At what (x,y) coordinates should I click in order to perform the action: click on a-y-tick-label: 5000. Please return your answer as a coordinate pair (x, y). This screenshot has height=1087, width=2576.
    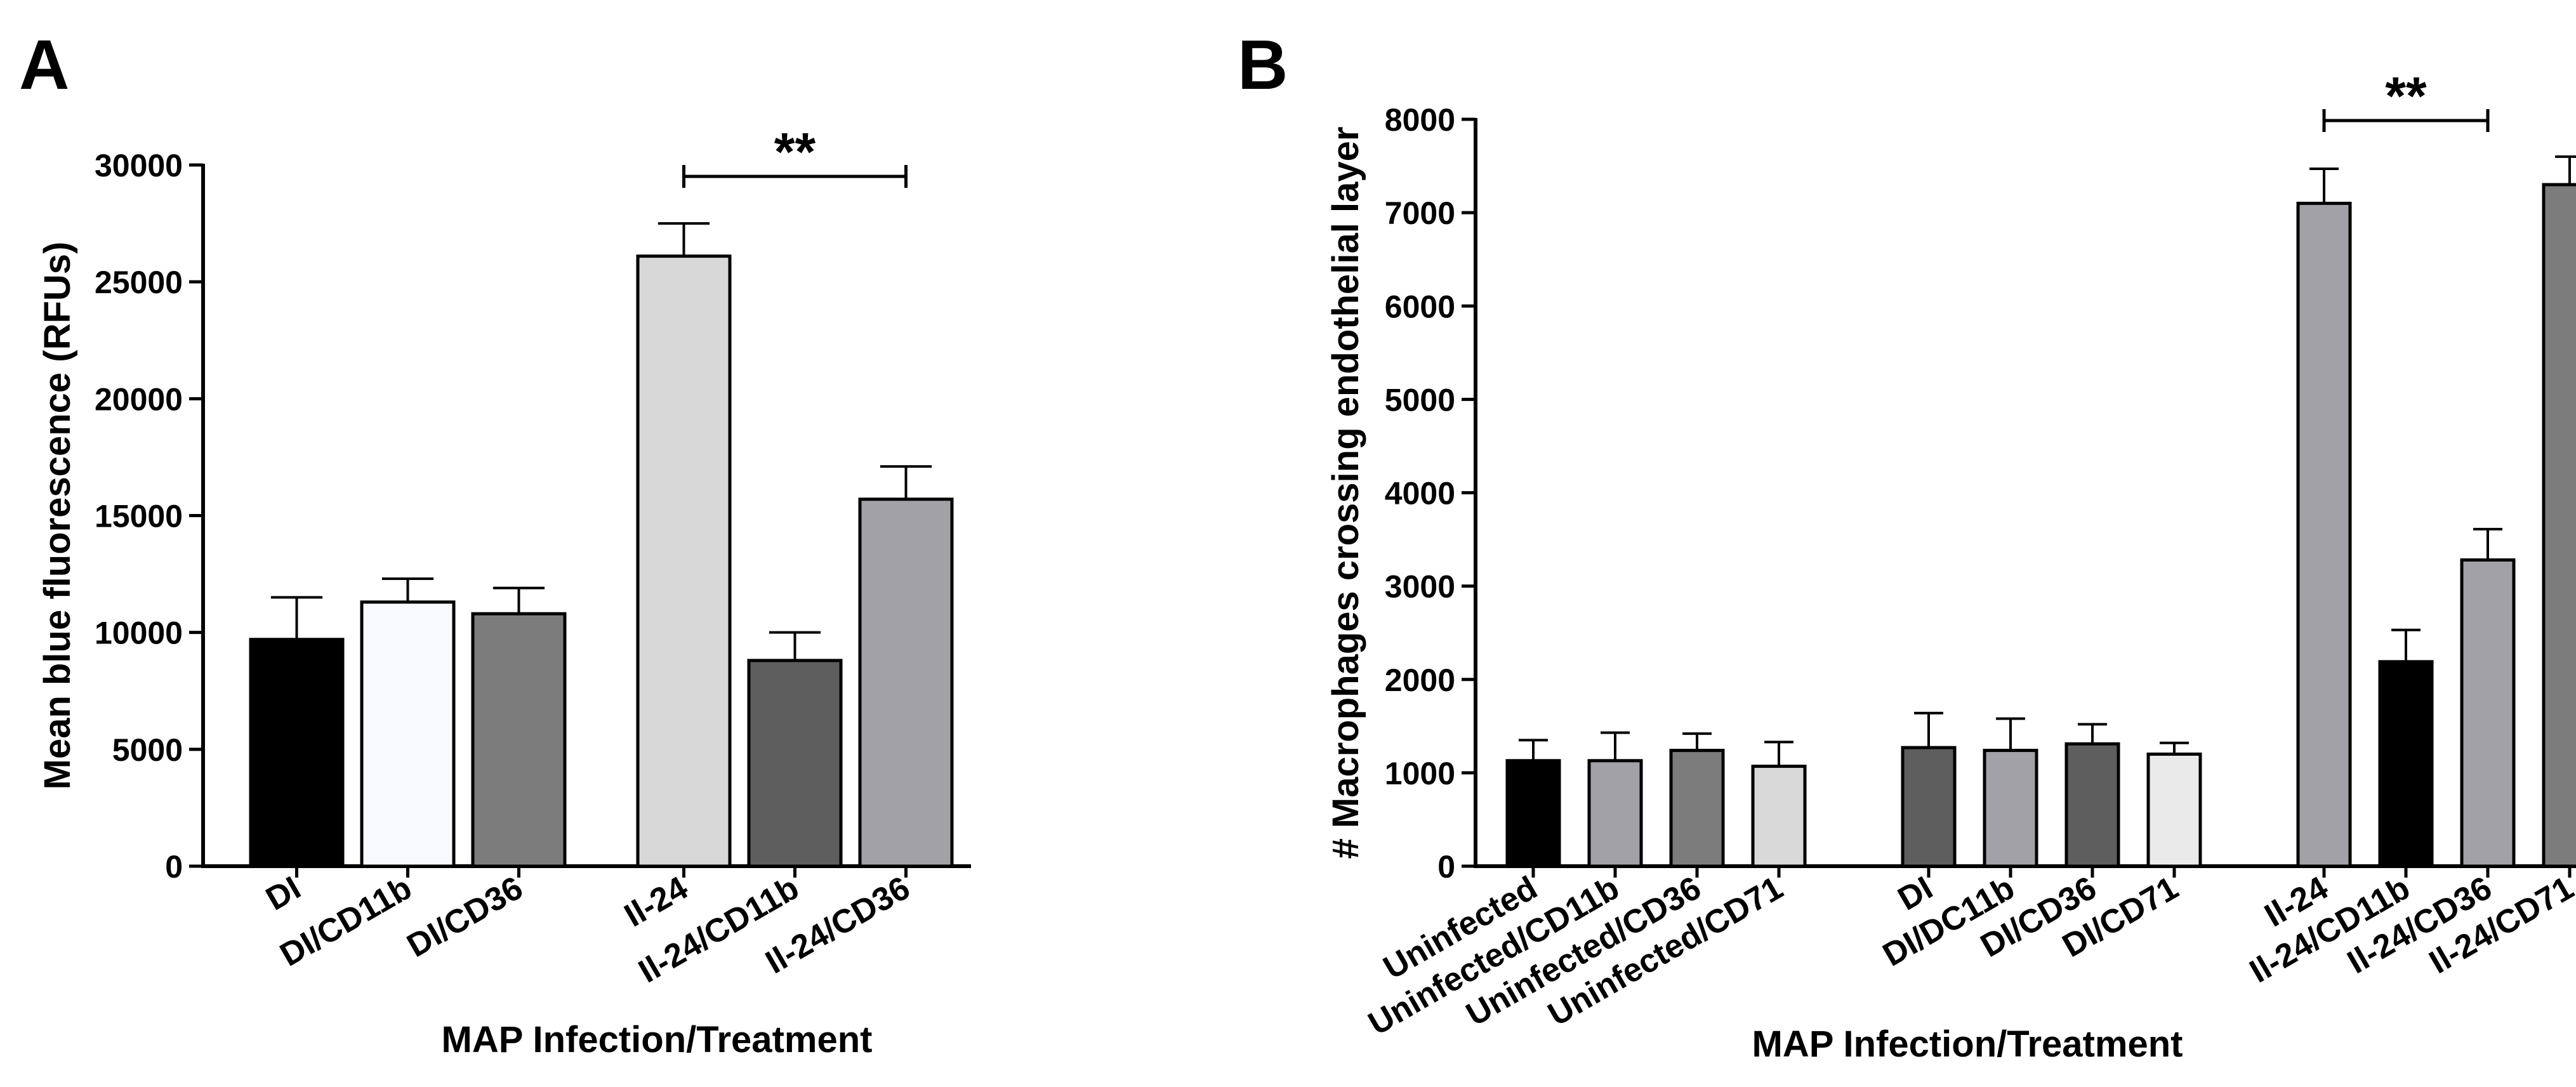
    Looking at the image, I should click on (147, 750).